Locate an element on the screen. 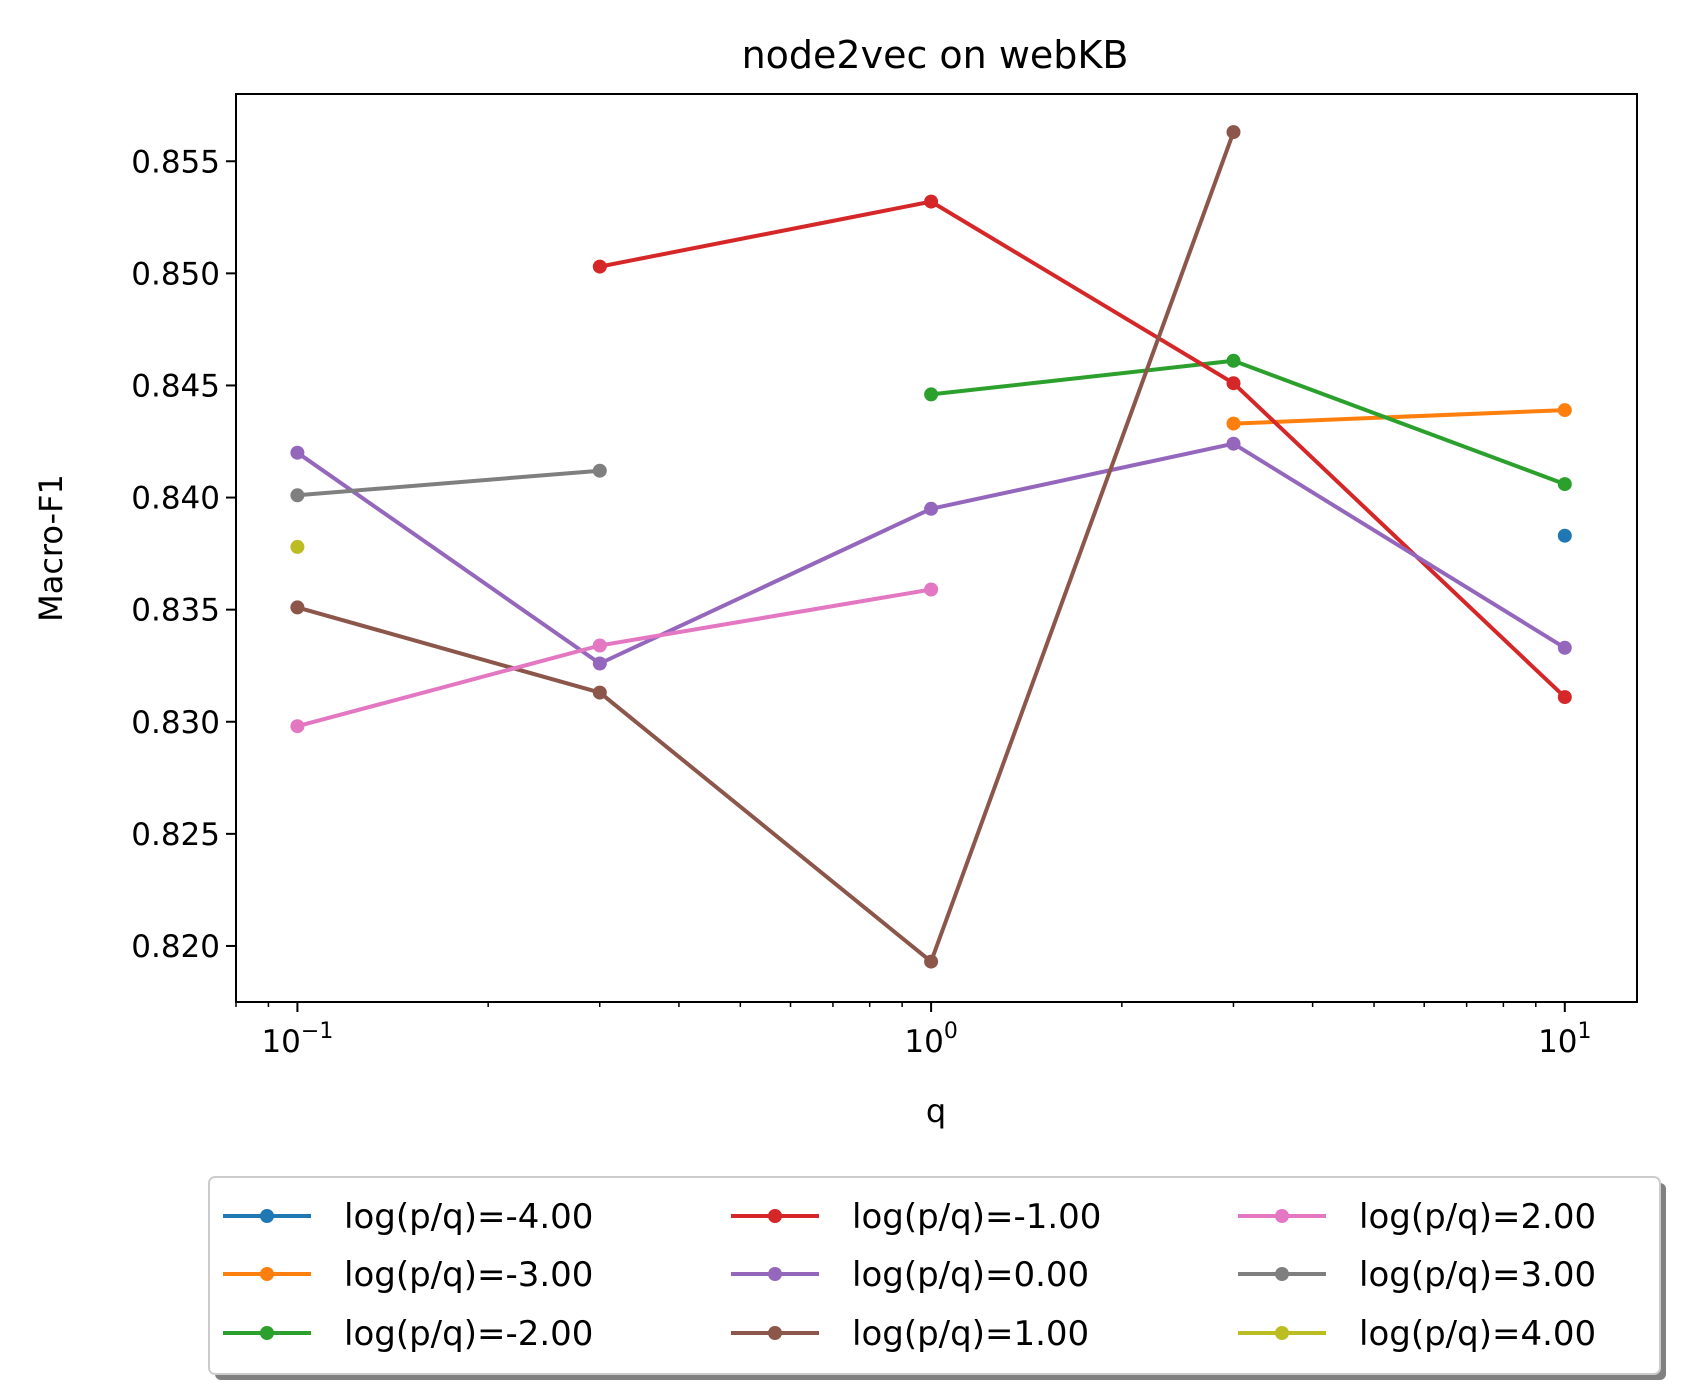 This screenshot has width=1688, height=1398. legend-label: log(p/q)=-3.00 is located at coordinates (468, 1275).